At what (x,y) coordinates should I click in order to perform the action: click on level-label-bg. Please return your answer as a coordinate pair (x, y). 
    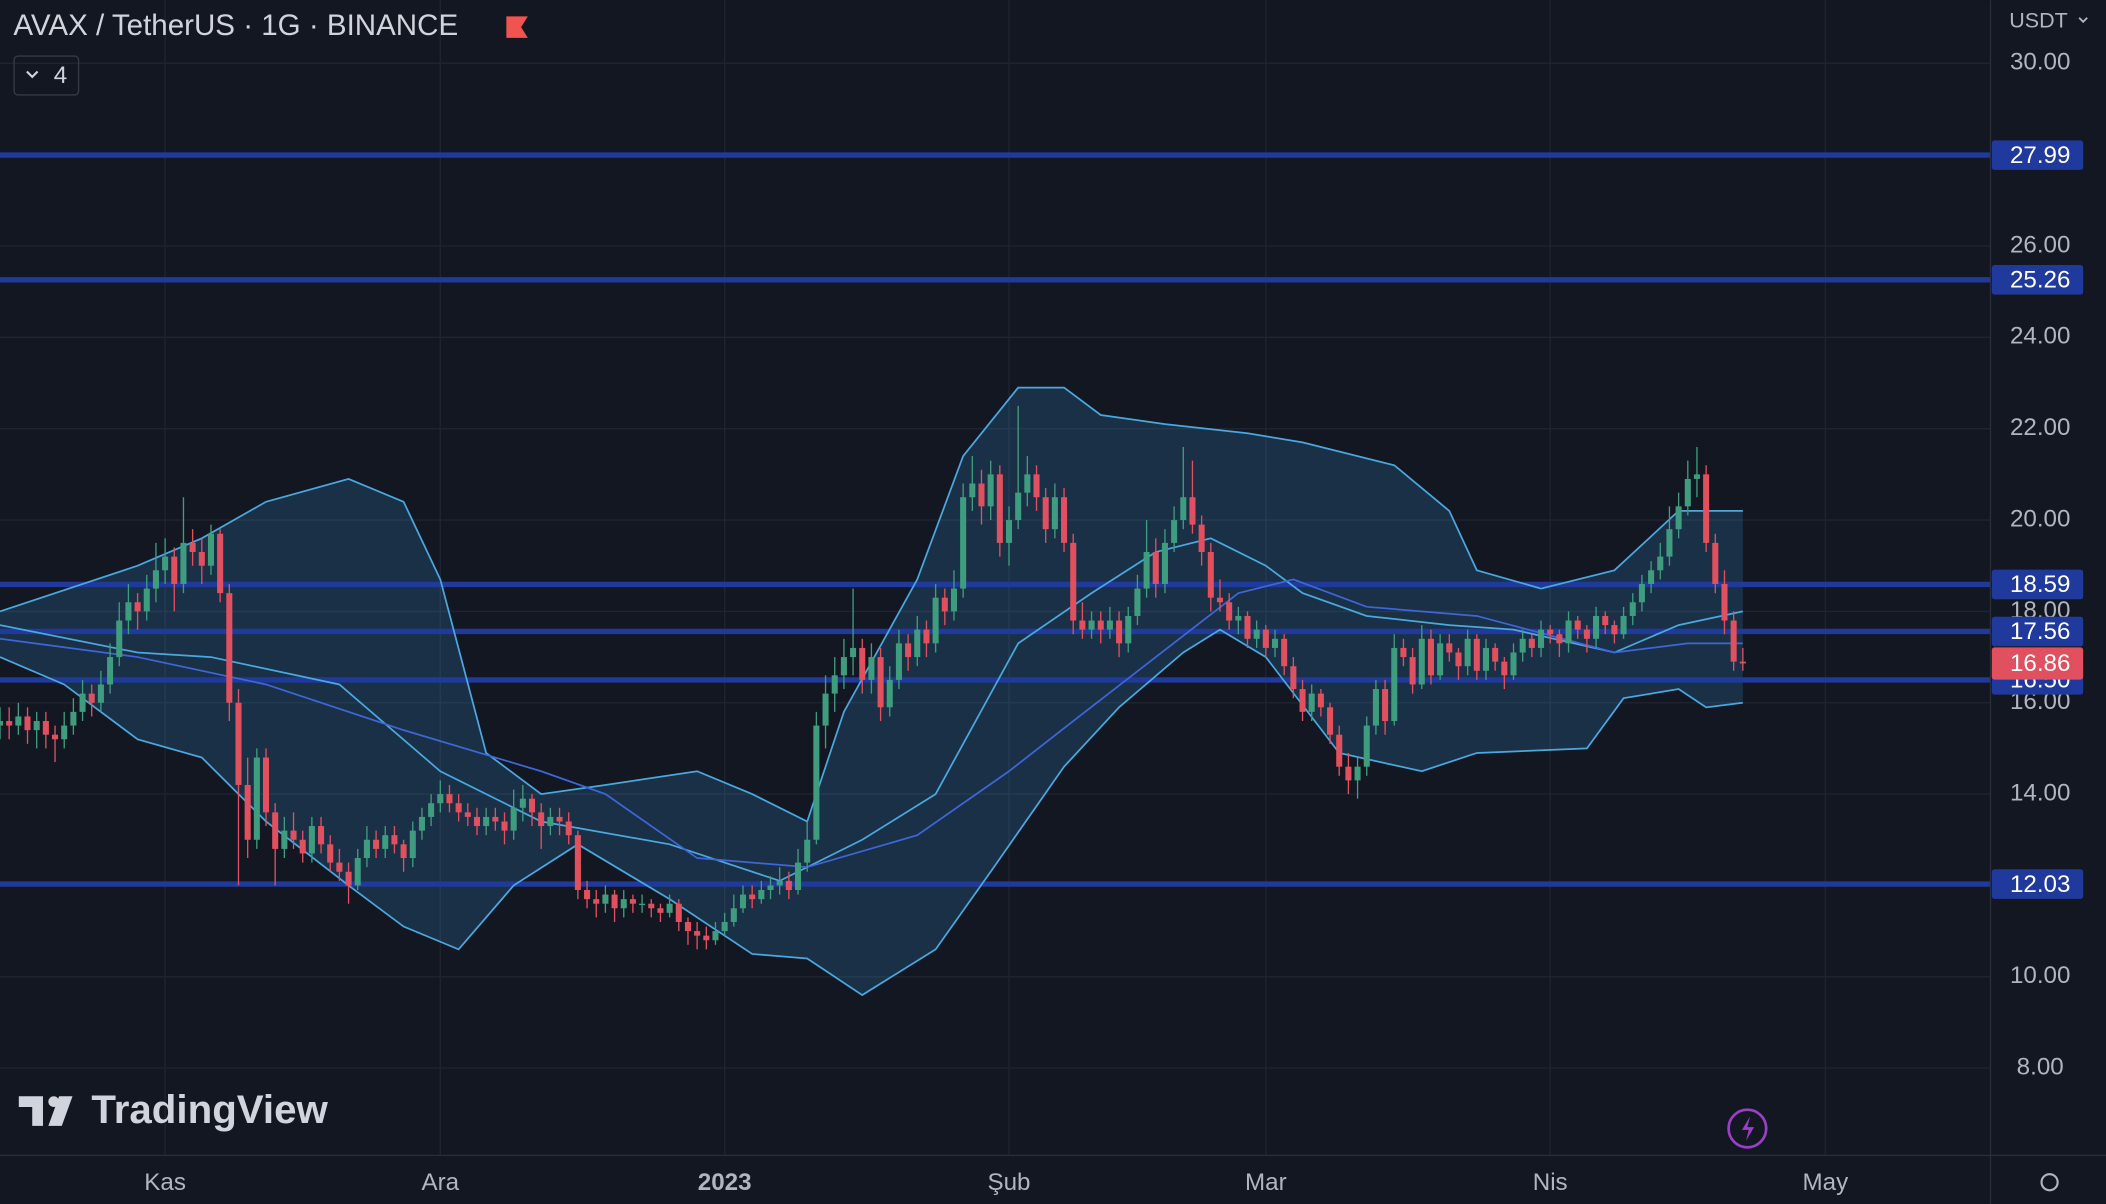
    Looking at the image, I should click on (2037, 280).